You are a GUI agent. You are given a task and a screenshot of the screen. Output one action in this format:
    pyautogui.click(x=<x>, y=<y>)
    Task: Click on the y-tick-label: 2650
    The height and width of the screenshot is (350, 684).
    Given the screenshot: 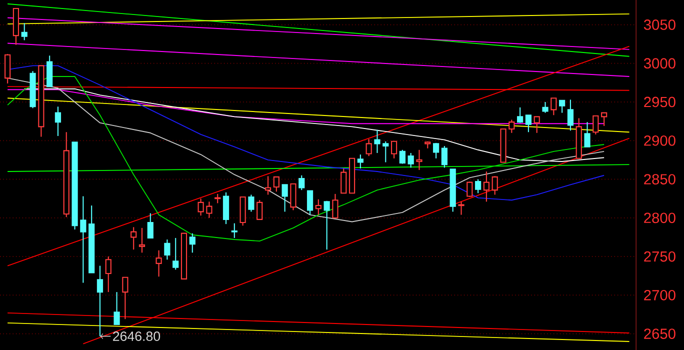 What is the action you would take?
    pyautogui.click(x=660, y=333)
    